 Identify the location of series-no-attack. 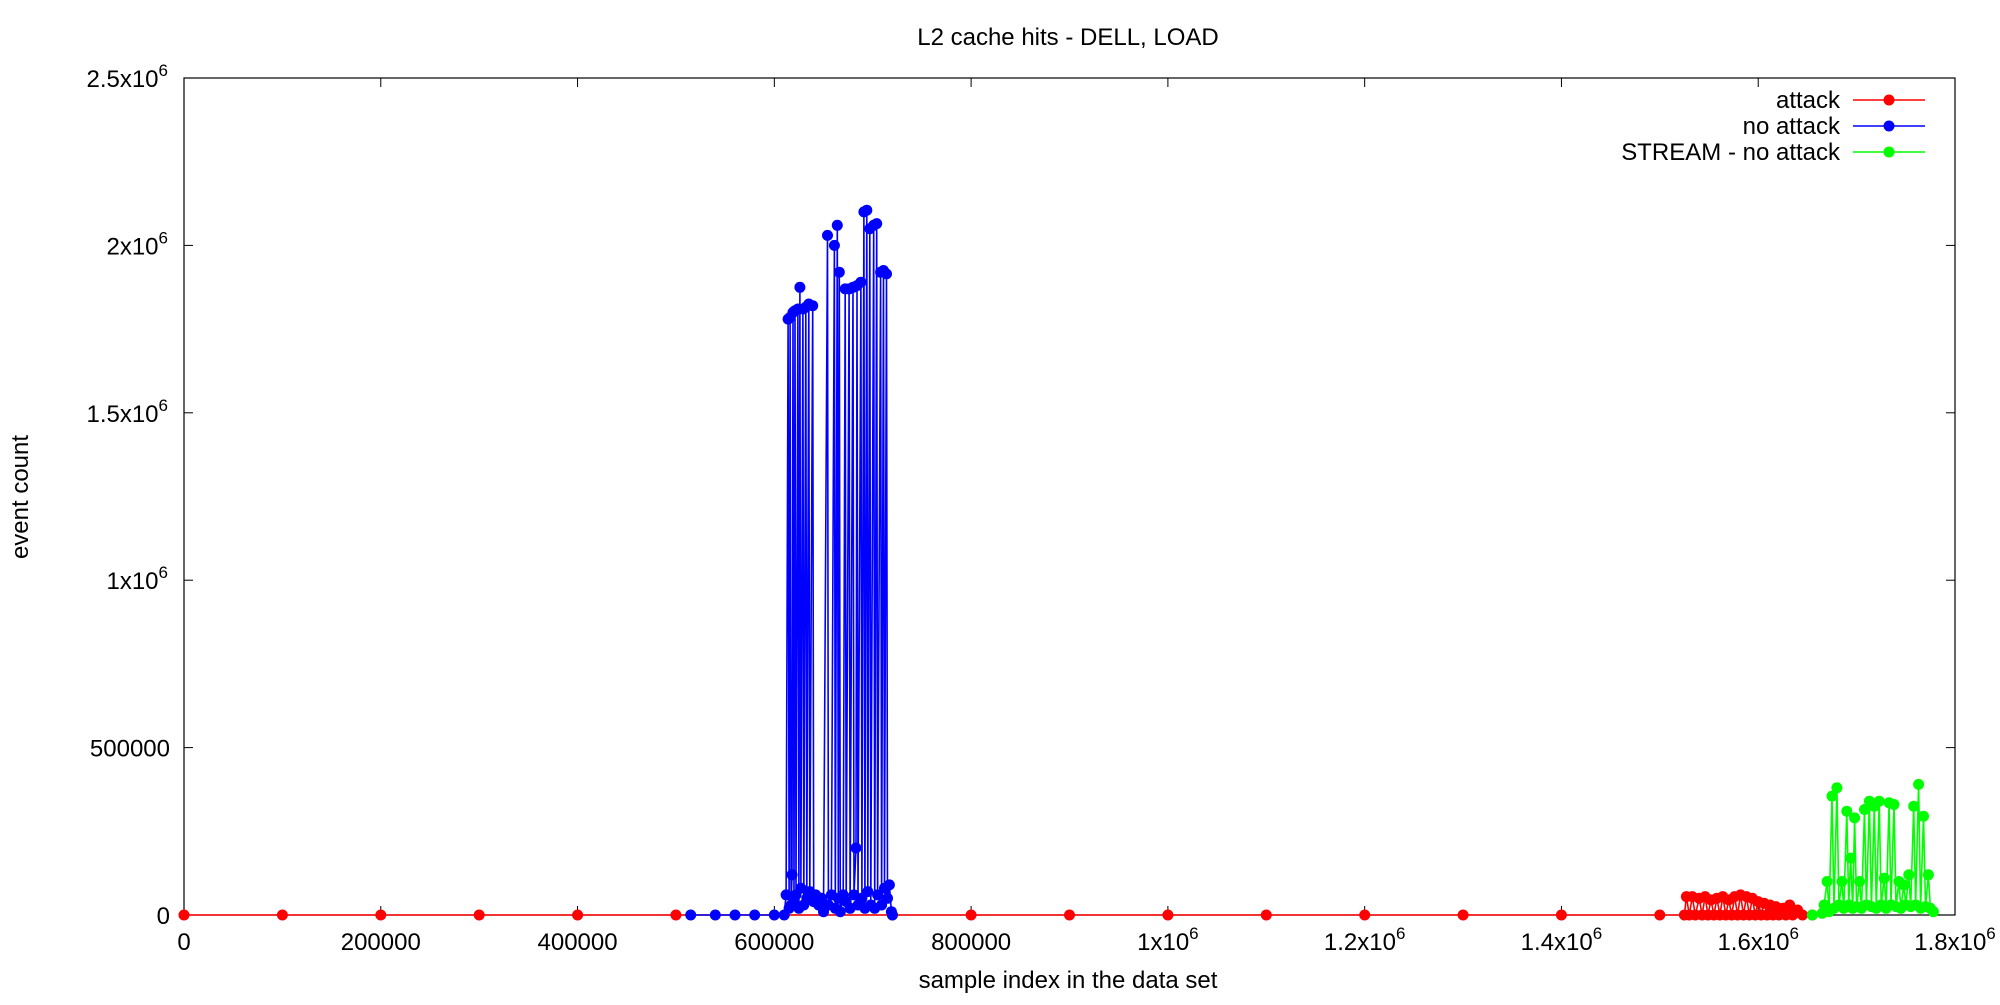
(791, 562).